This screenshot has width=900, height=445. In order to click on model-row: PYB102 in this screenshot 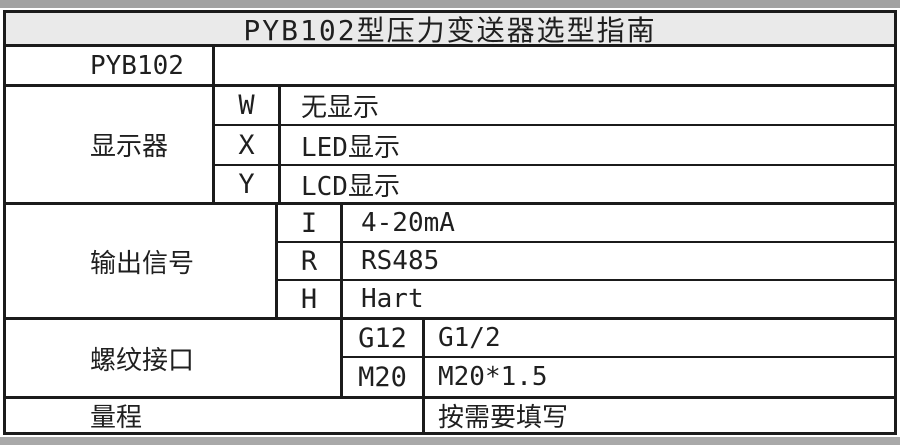, I will do `click(450, 64)`.